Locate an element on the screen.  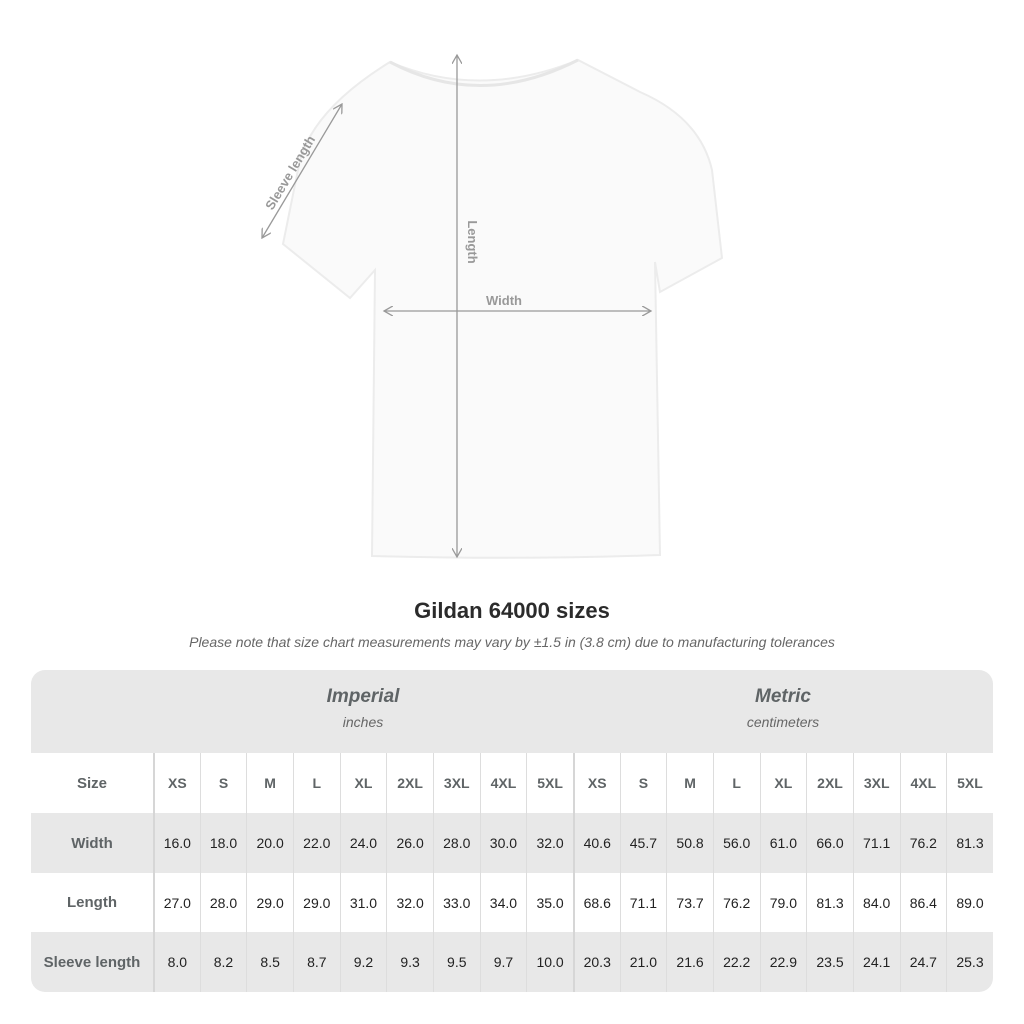
metric-size-header: M is located at coordinates (689, 783).